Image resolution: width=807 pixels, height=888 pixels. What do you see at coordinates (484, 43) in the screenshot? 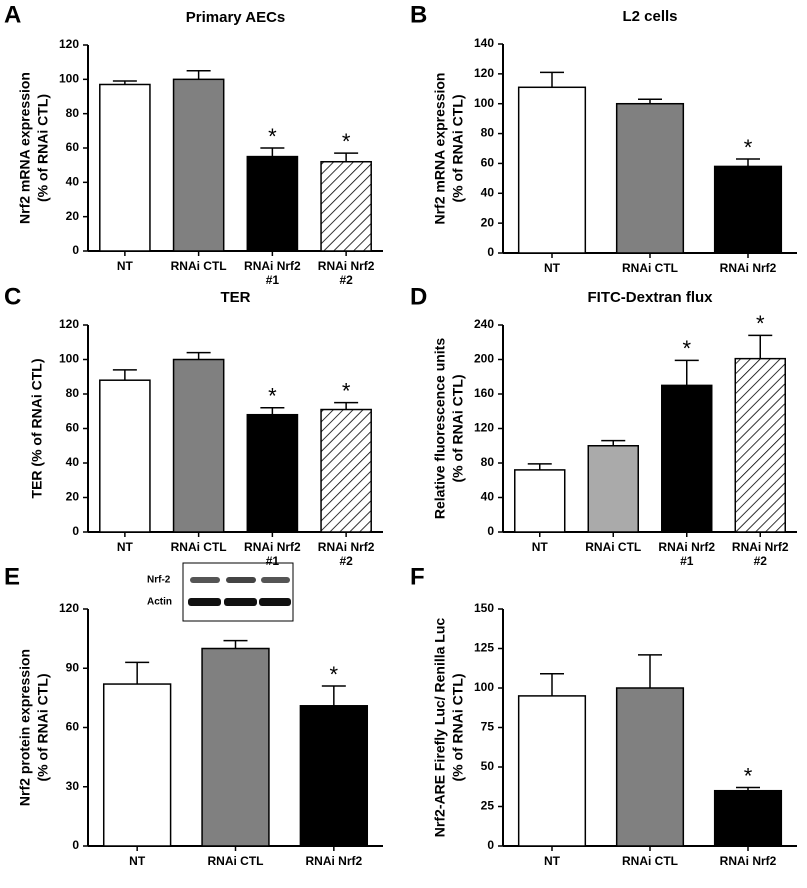
I see `y-tick-label: 140` at bounding box center [484, 43].